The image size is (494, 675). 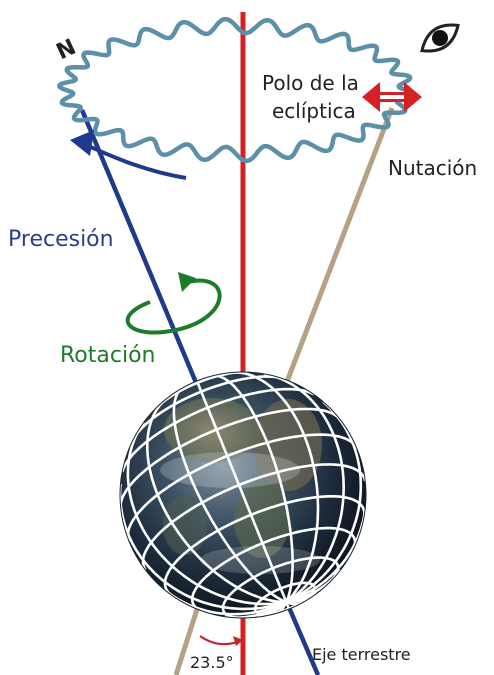 I want to click on earth-axis-line-lower, so click(x=301, y=636).